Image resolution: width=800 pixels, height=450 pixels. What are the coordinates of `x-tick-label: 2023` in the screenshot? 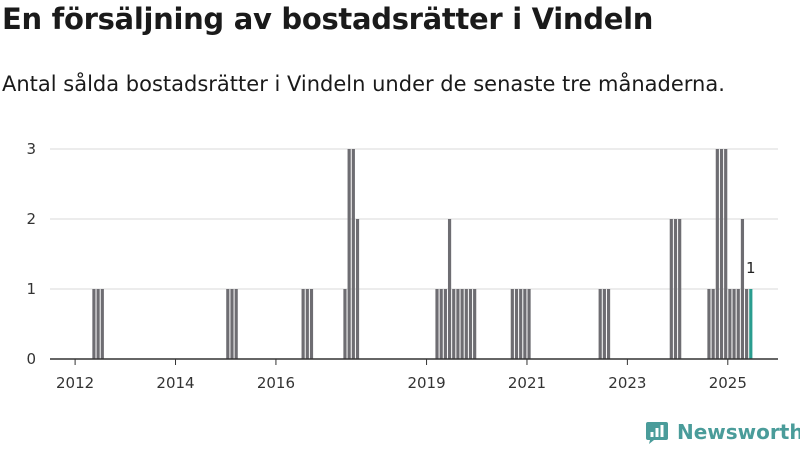 It's located at (627, 383).